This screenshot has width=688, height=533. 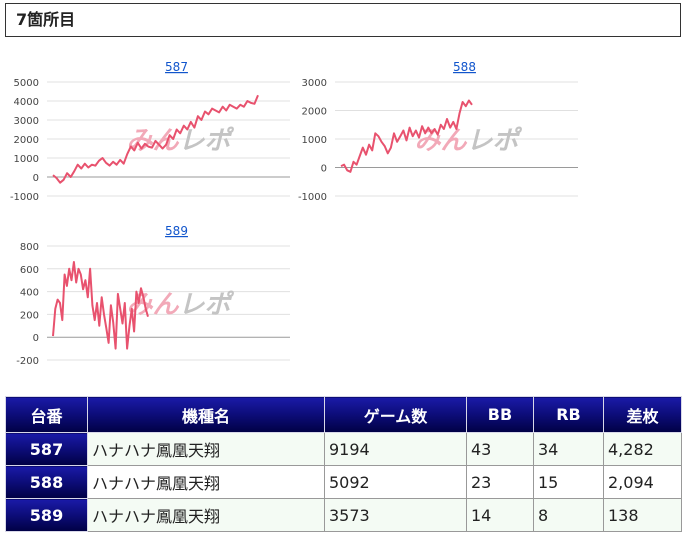 I want to click on y-tick-label: 4000, so click(x=26, y=102).